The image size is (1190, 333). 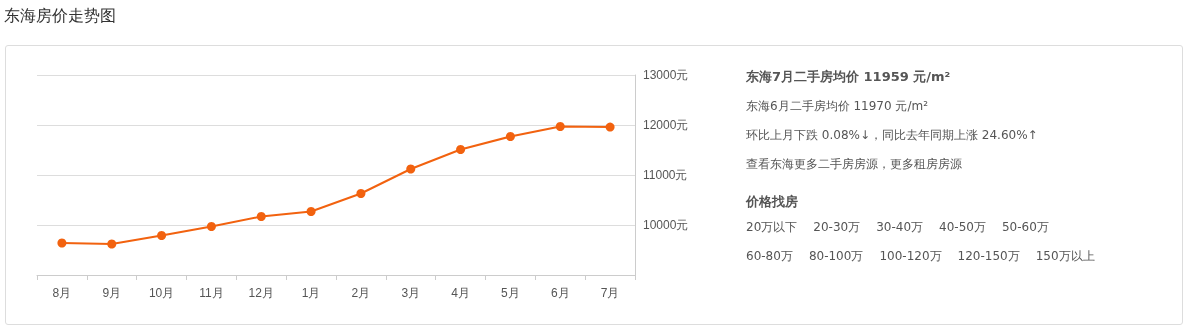 I want to click on text: 环比上月下跌 0.08%↓，同比去年同期上涨 24.60%↑, so click(x=892, y=135).